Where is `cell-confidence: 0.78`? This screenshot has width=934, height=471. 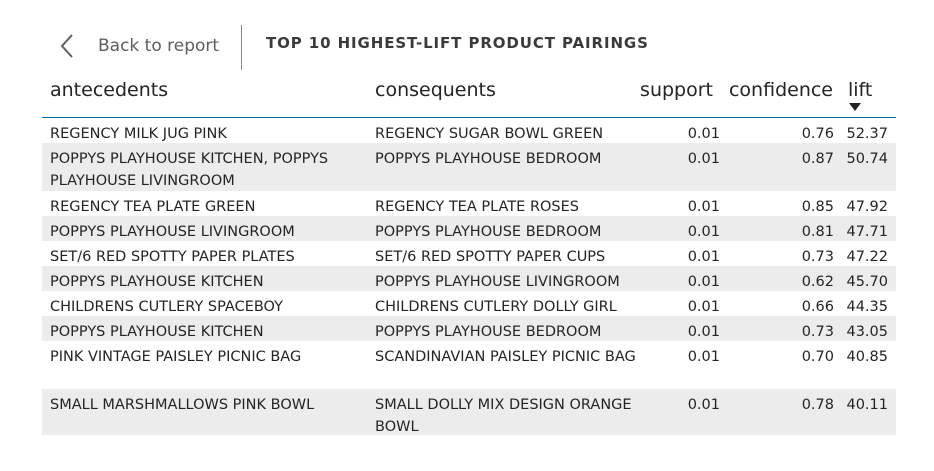 cell-confidence: 0.78 is located at coordinates (817, 405).